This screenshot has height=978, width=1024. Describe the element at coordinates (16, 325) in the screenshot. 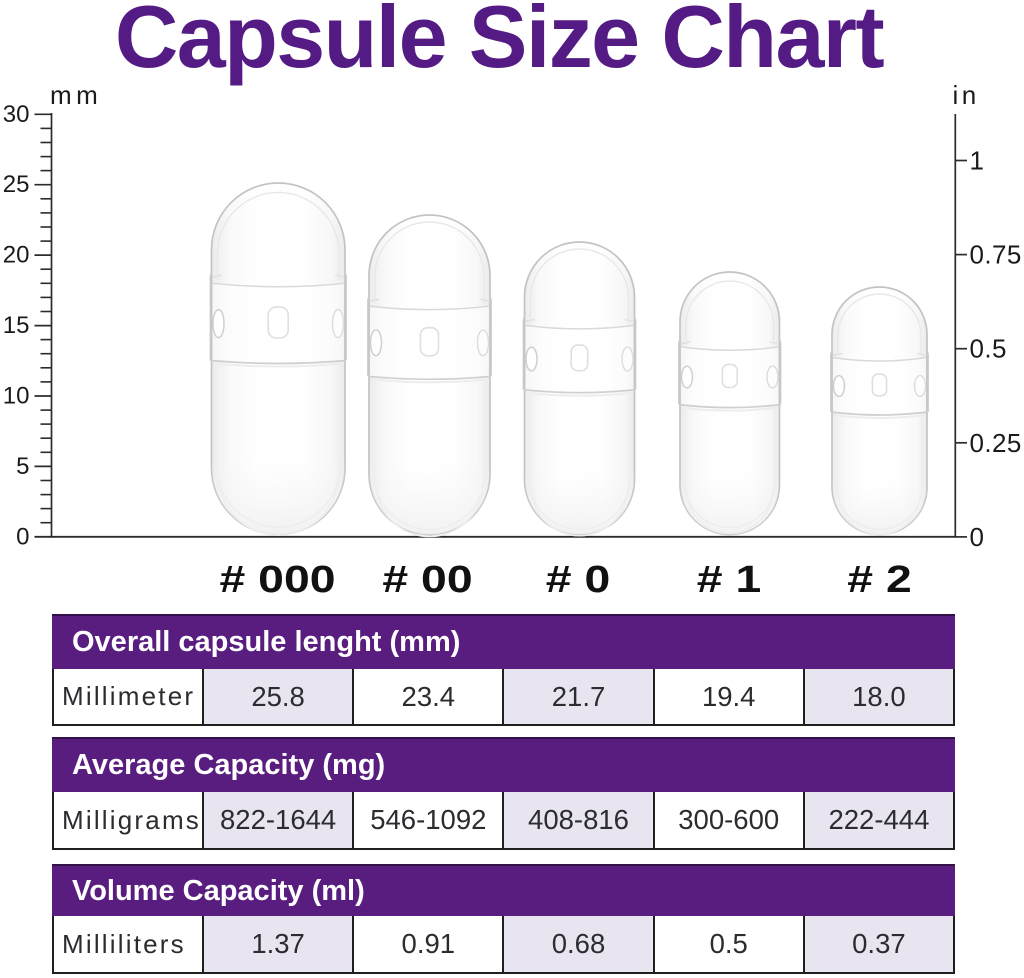

I see `svg-text: 15` at that location.